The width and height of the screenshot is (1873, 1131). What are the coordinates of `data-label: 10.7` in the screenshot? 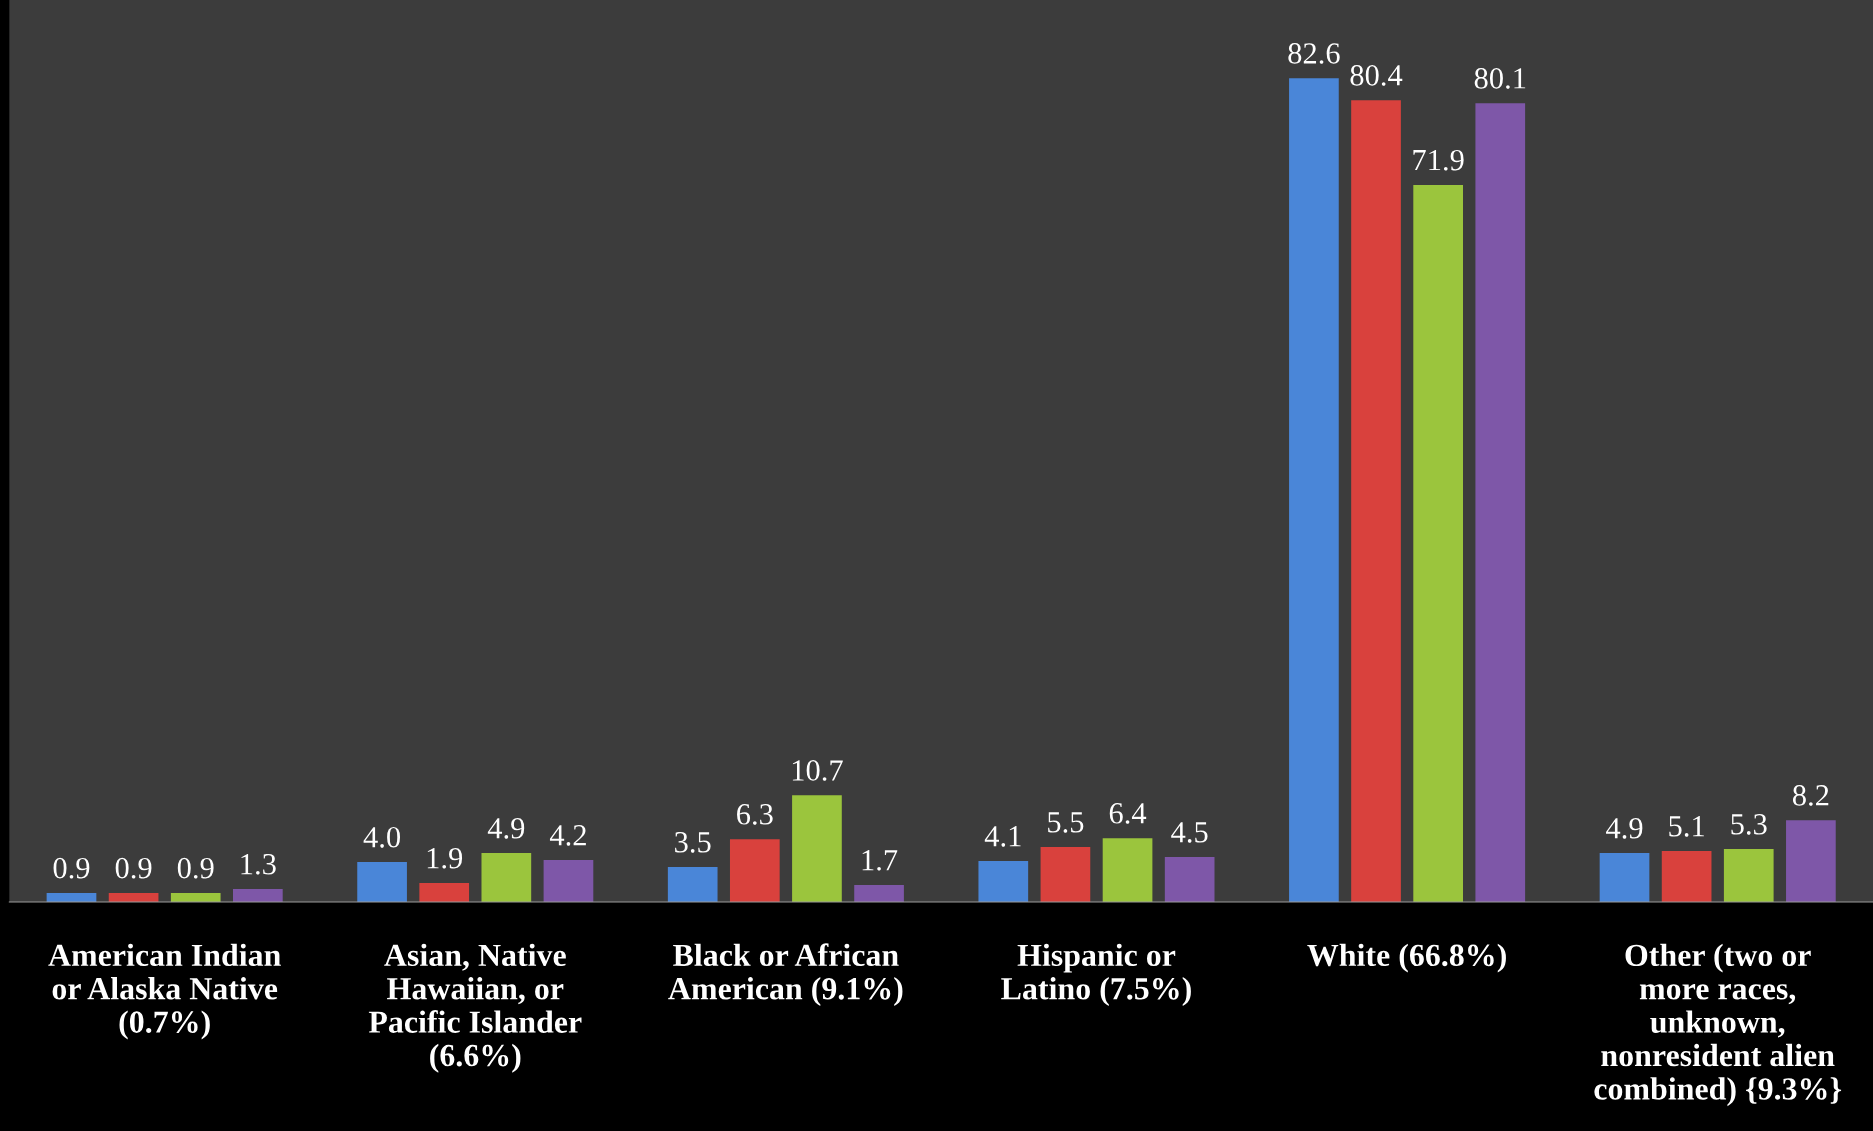 It's located at (817, 770).